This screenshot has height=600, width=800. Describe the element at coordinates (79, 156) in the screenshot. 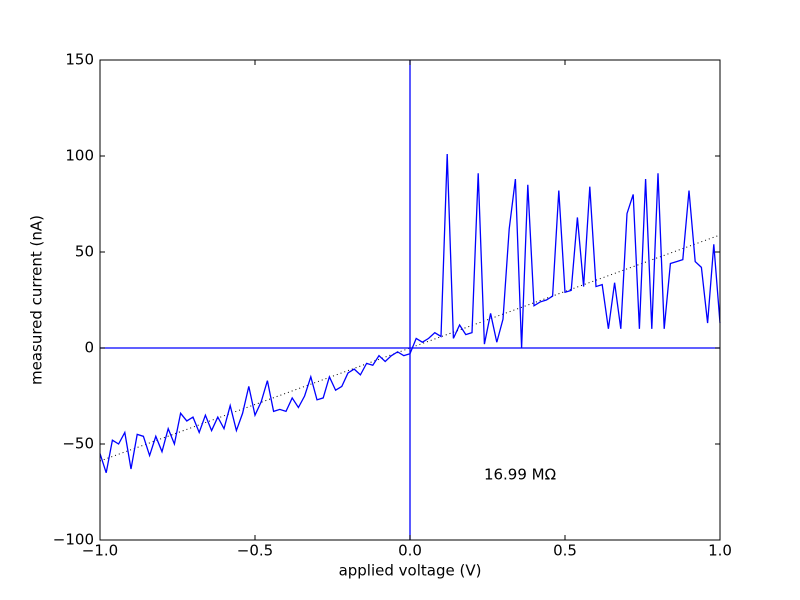

I see `y-tick-label: 100` at that location.